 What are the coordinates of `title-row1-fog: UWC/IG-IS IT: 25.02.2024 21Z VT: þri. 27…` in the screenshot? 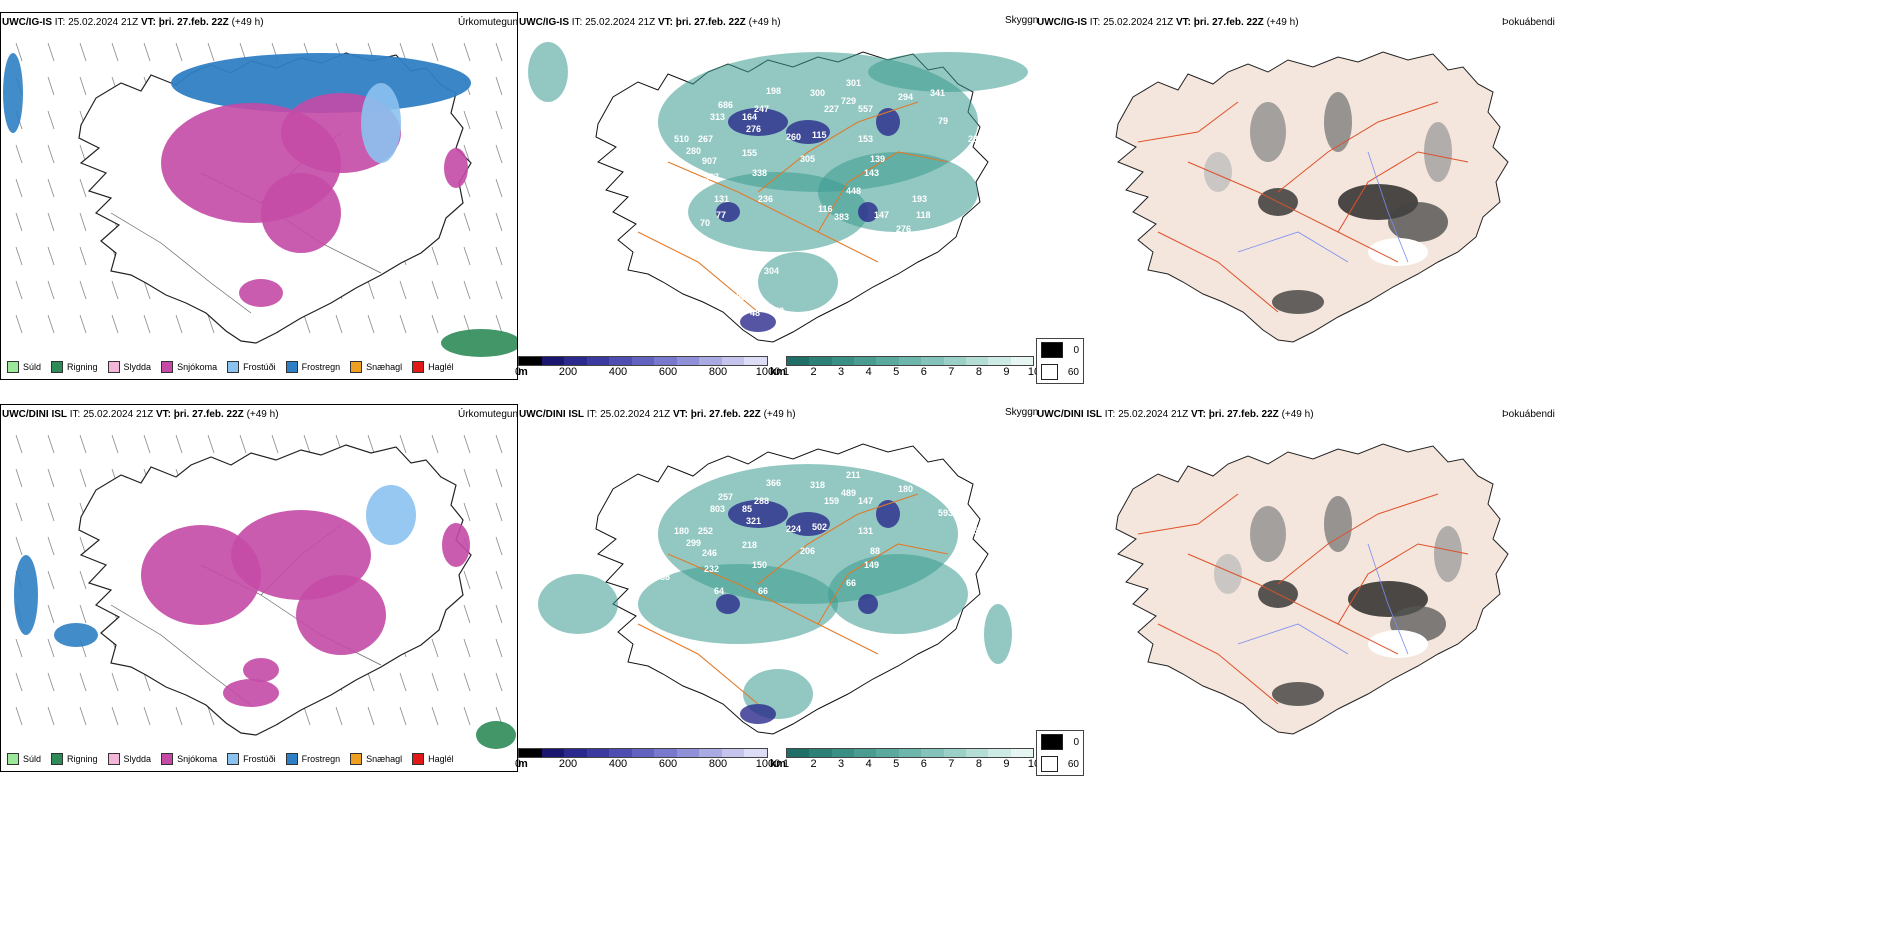 It's located at (1168, 22).